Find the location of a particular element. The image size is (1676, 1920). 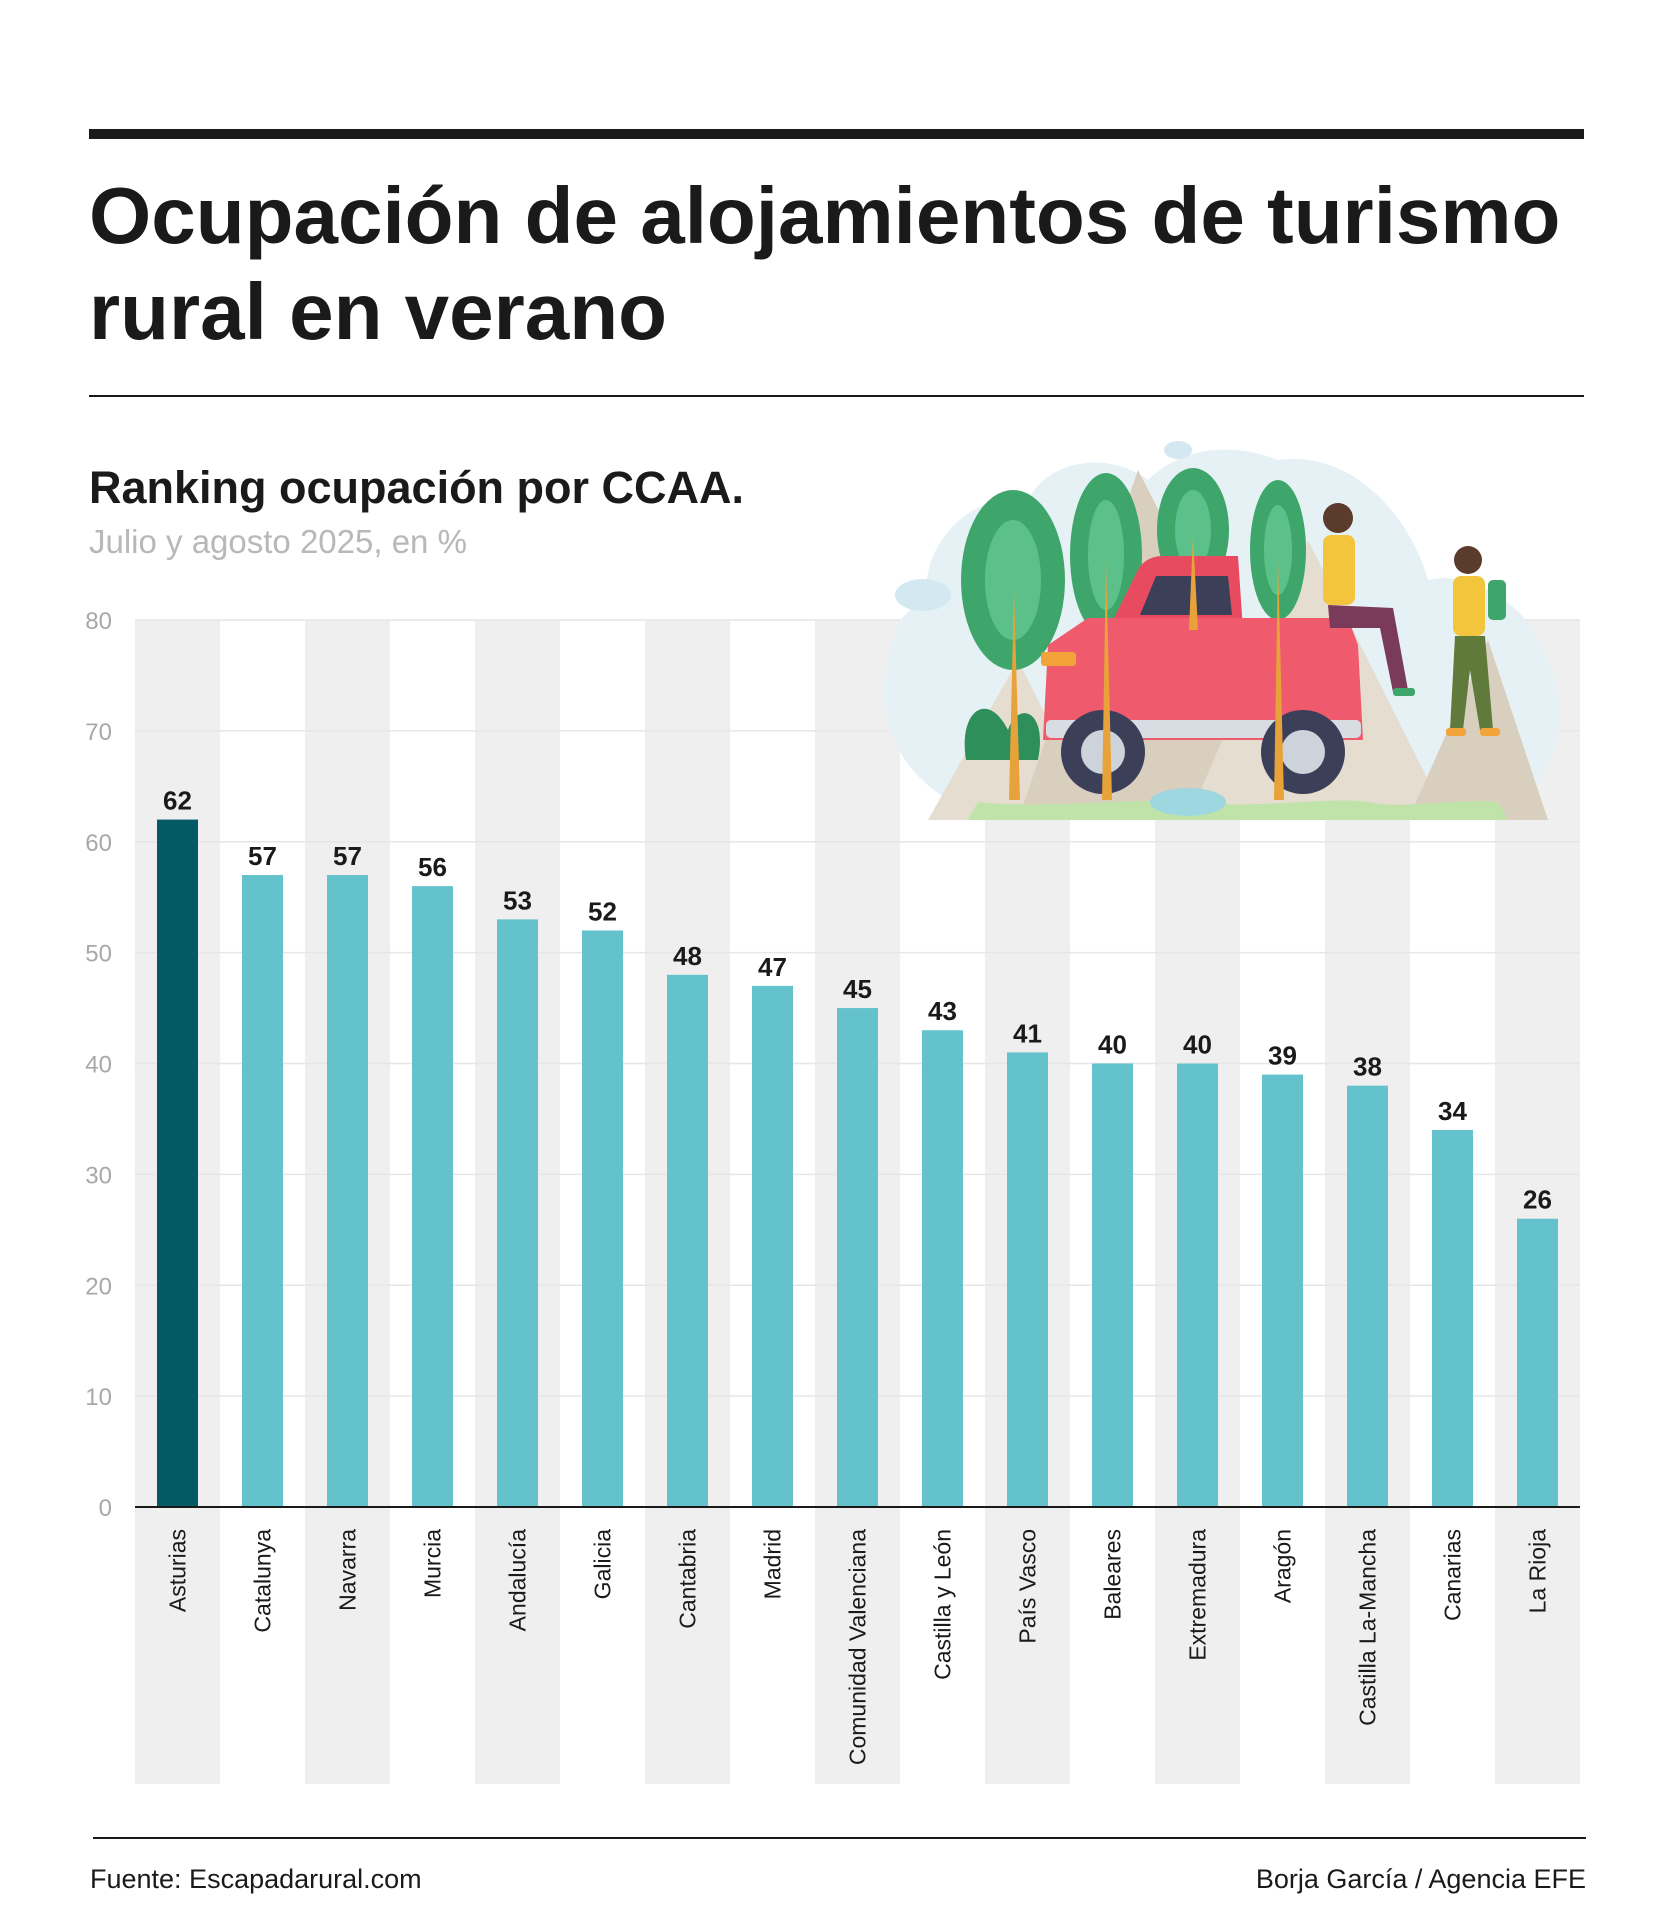

x-tick-label: Murcia is located at coordinates (433, 1563).